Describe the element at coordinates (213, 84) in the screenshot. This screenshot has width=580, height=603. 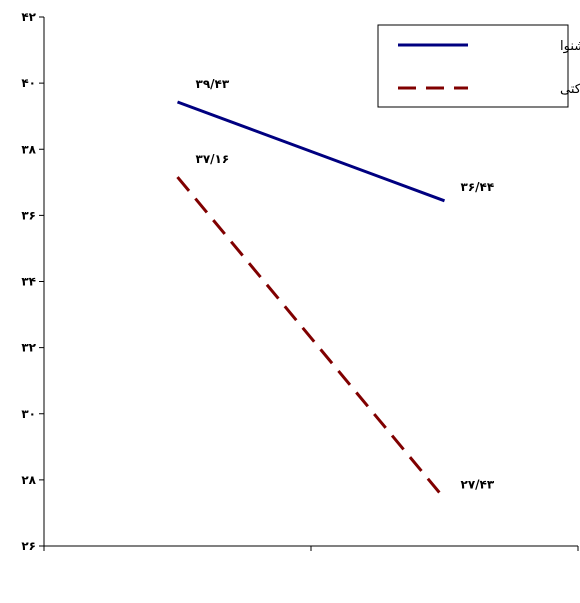
I see `data-label: ۳۹/۴۳` at that location.